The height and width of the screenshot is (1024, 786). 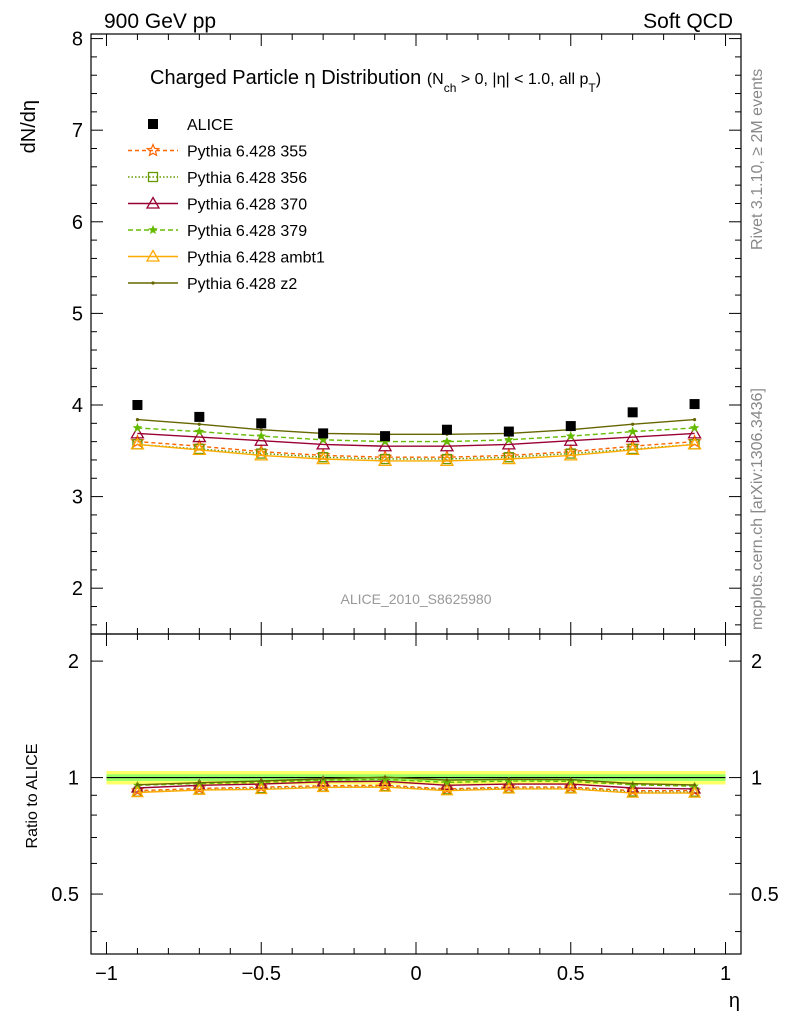 I want to click on series-alice, so click(x=416, y=420).